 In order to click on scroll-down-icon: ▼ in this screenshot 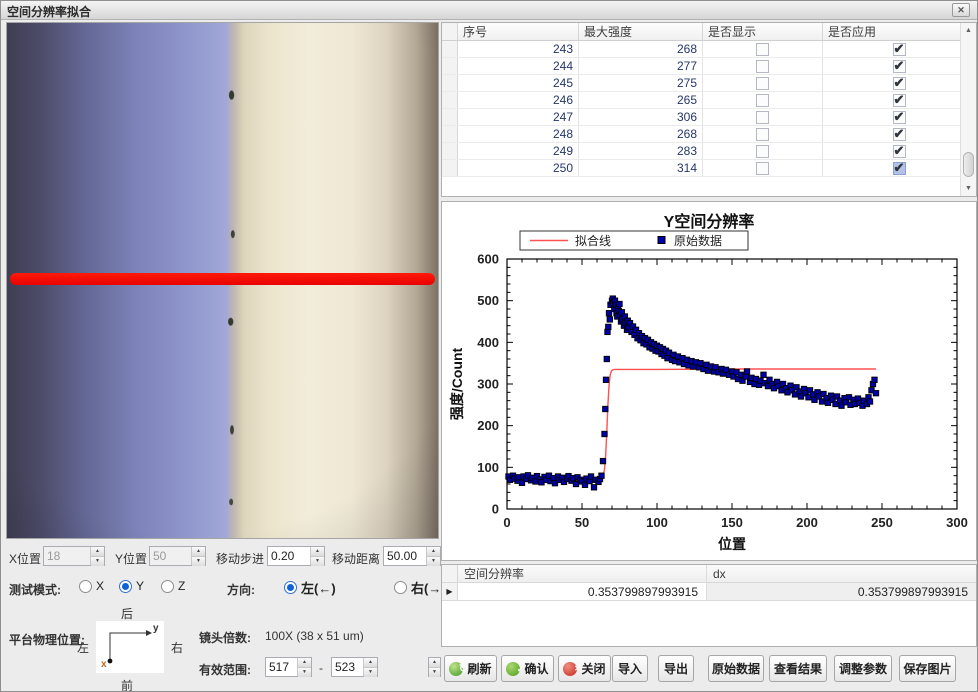, I will do `click(968, 188)`.